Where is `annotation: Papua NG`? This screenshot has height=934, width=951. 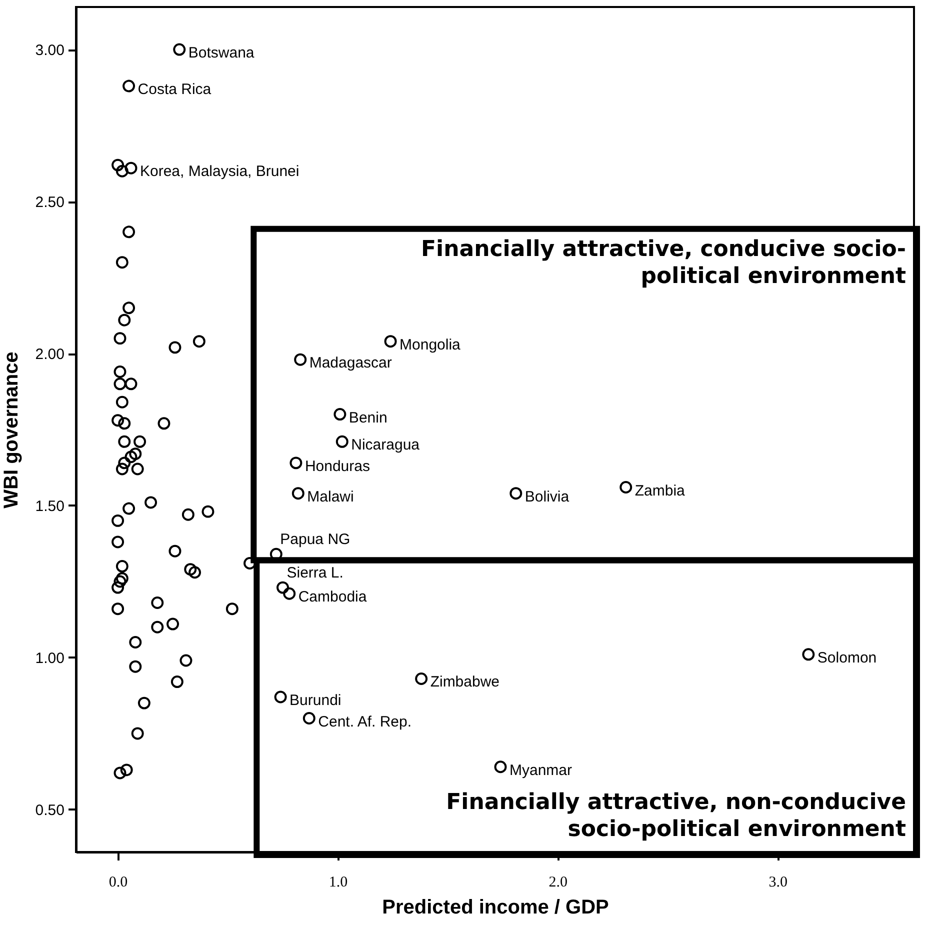 annotation: Papua NG is located at coordinates (315, 539).